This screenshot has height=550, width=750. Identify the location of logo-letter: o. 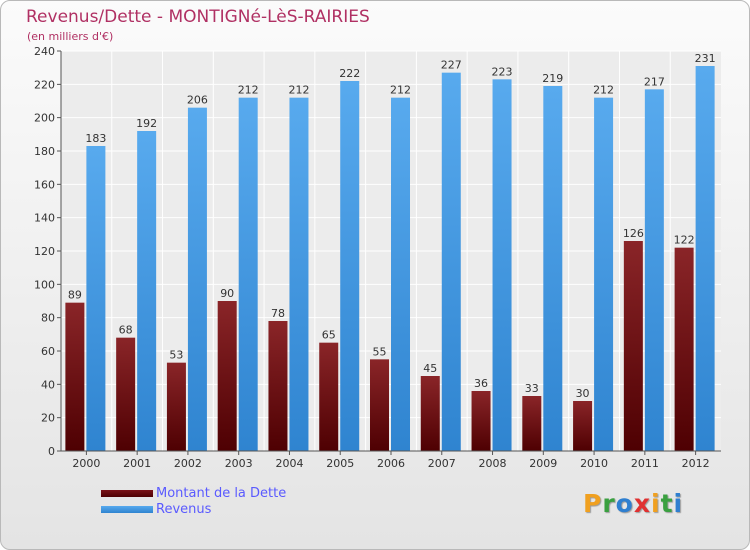
(624, 503).